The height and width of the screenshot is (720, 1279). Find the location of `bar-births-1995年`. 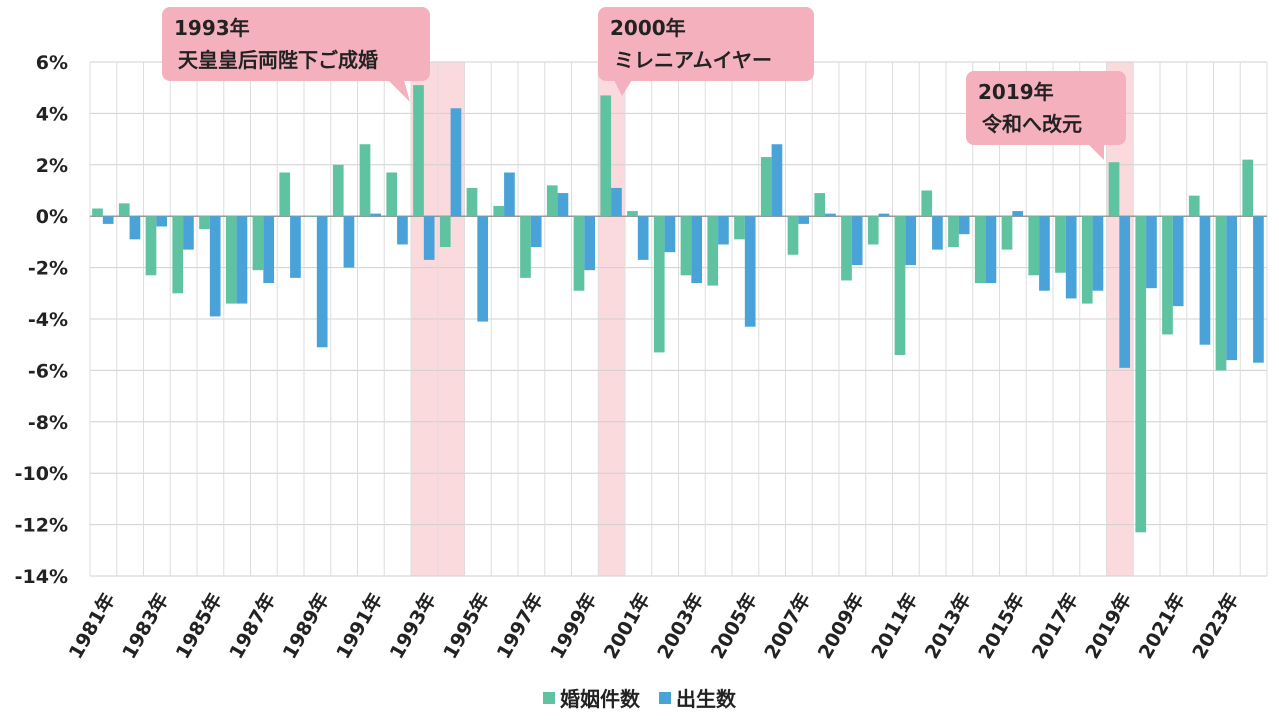

bar-births-1995年 is located at coordinates (483, 269).